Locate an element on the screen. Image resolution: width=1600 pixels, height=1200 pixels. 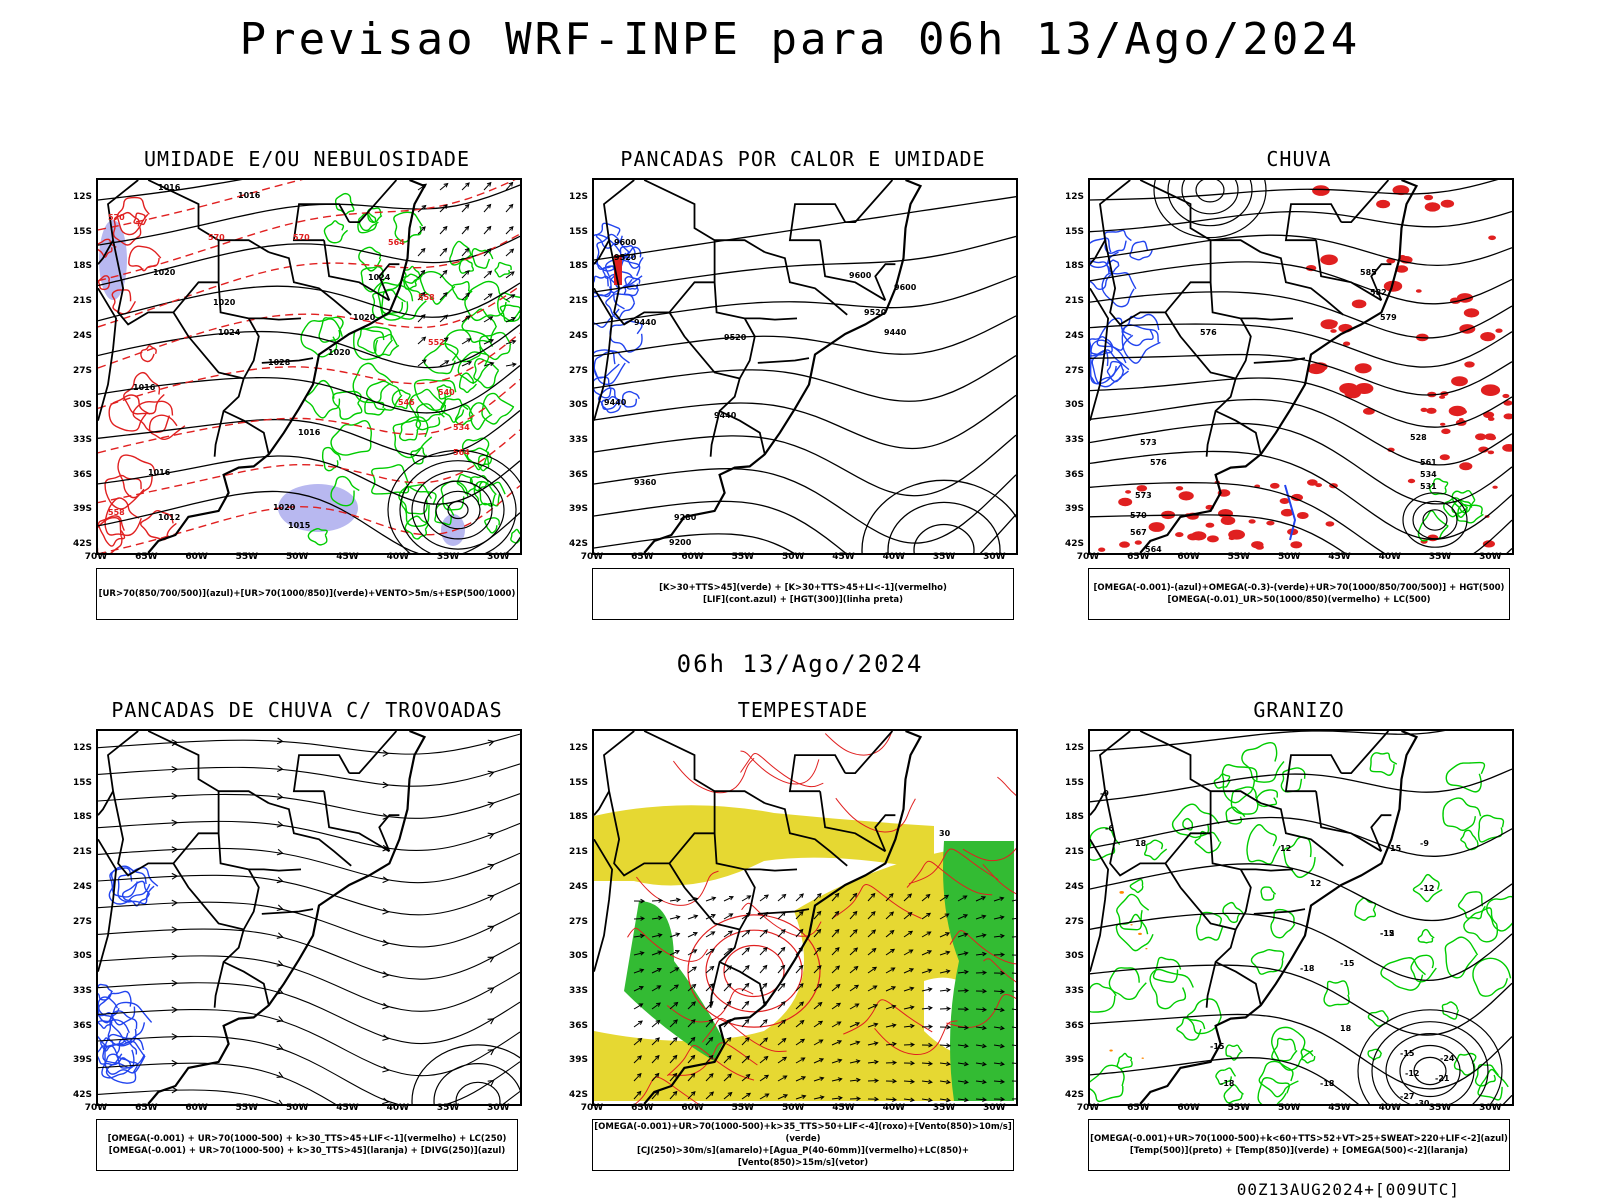
contour-label: 558 is located at coordinates (116, 512).